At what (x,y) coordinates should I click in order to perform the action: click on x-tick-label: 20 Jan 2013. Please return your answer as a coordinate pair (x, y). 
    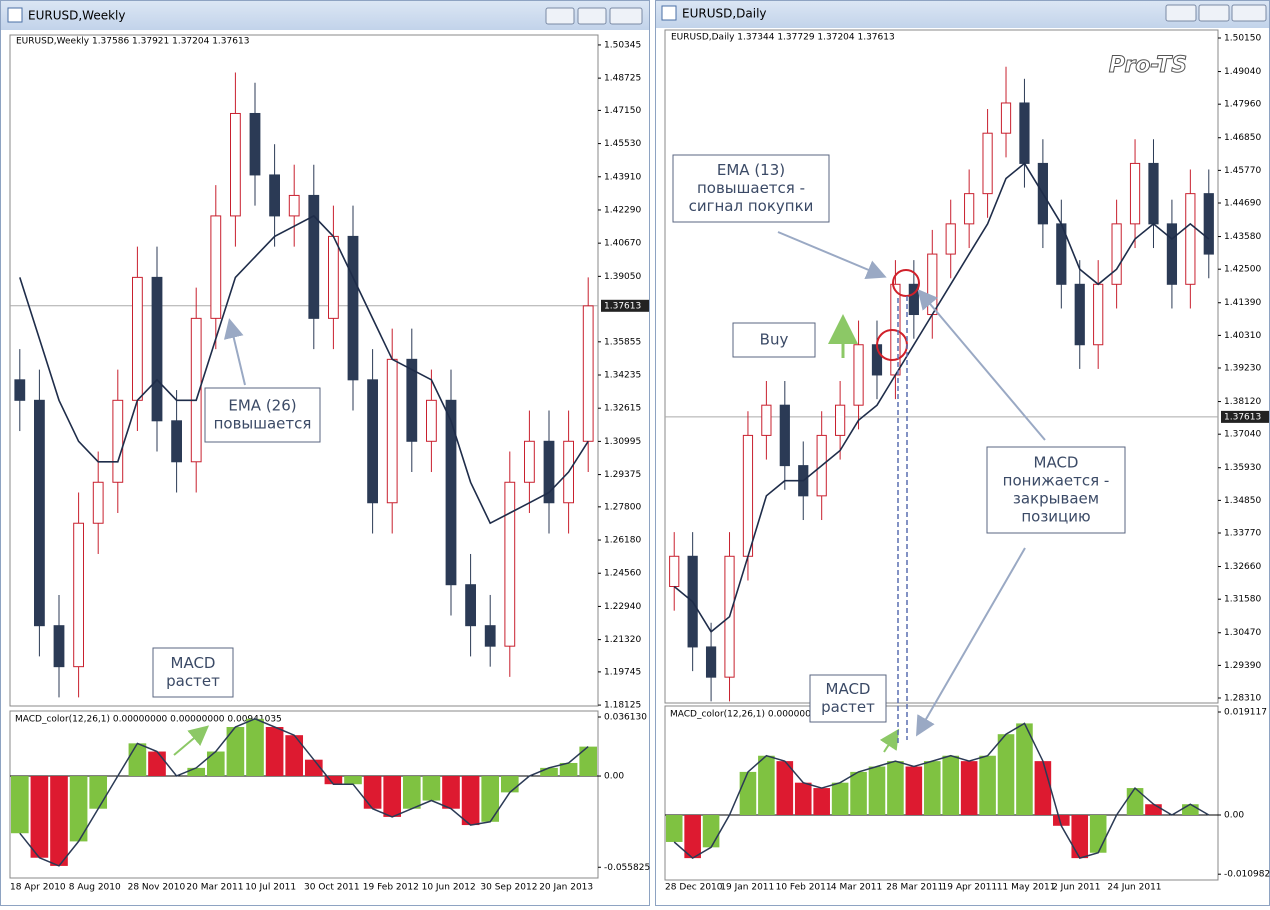
    Looking at the image, I should click on (566, 888).